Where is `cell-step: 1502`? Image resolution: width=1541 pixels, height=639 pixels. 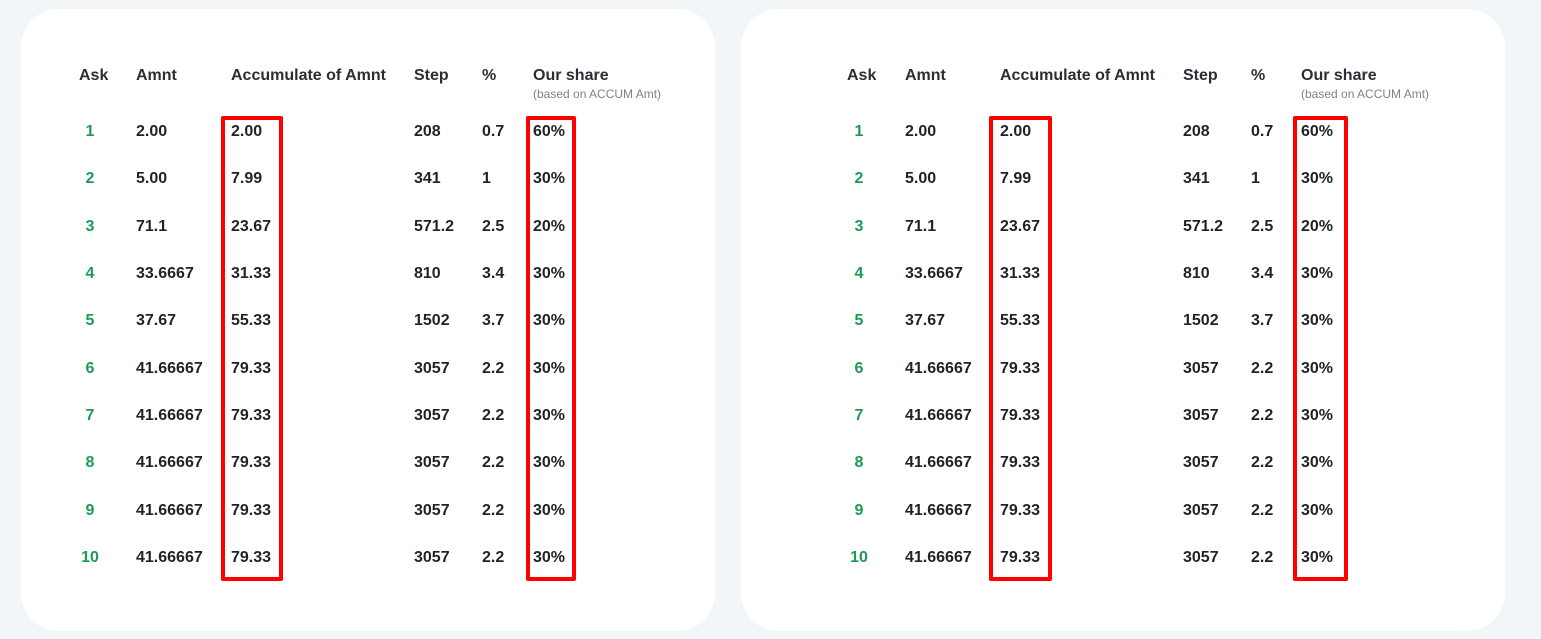 cell-step: 1502 is located at coordinates (432, 321).